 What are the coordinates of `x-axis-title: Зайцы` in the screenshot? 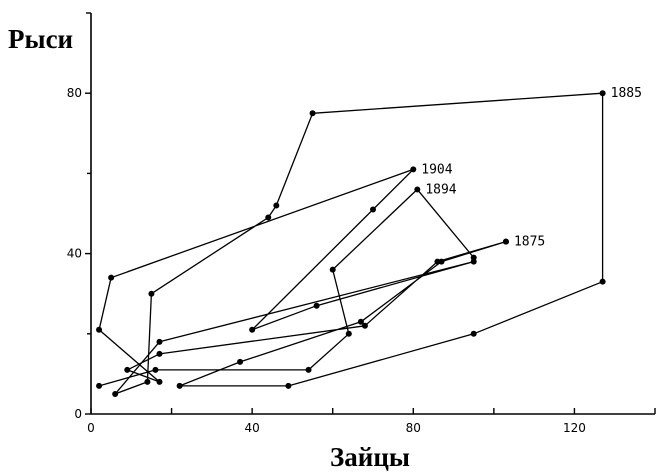 It's located at (370, 457).